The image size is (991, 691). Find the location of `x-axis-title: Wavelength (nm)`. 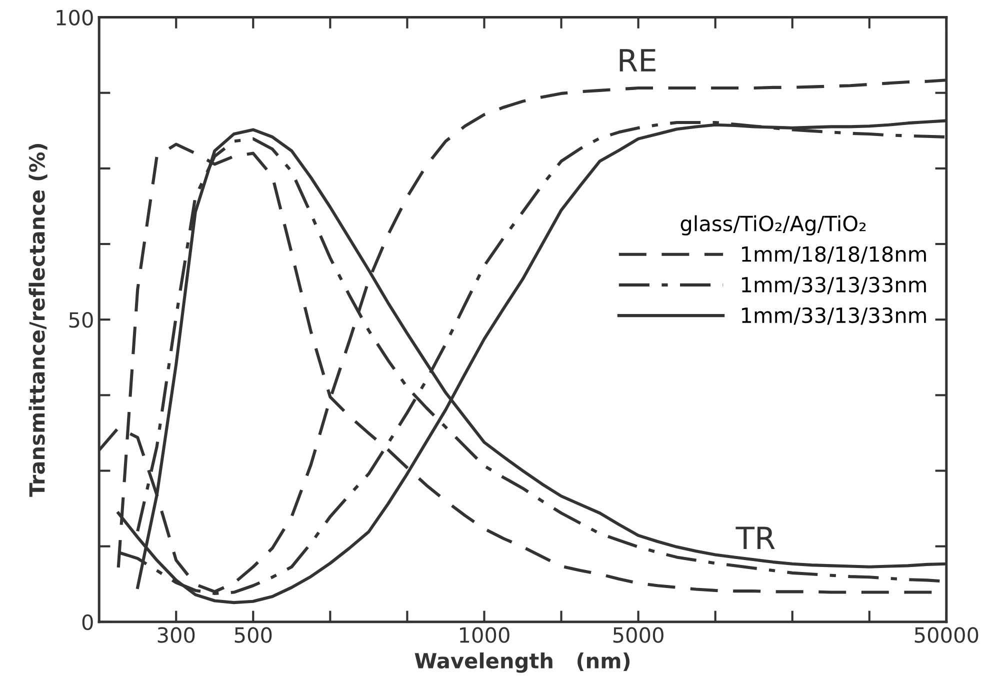

x-axis-title: Wavelength (nm) is located at coordinates (522, 662).